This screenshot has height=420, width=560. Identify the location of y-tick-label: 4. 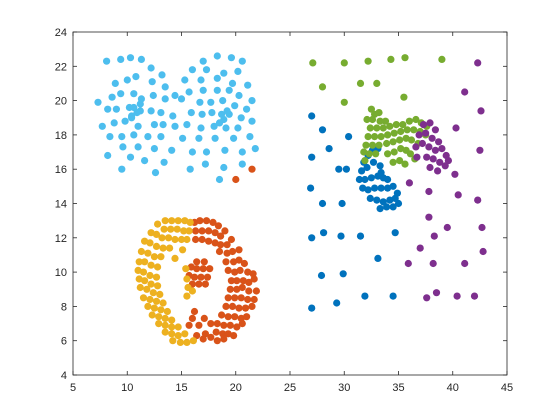
(64, 376).